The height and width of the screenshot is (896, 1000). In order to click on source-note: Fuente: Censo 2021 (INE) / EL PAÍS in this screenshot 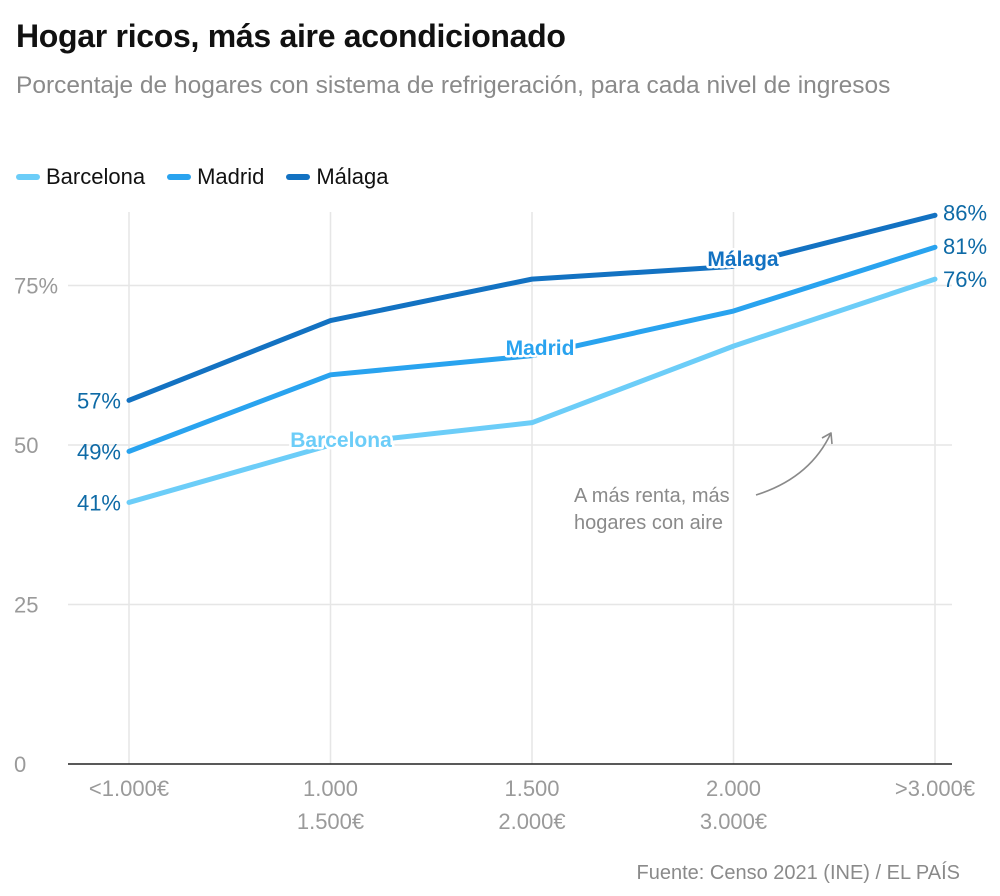, I will do `click(798, 873)`.